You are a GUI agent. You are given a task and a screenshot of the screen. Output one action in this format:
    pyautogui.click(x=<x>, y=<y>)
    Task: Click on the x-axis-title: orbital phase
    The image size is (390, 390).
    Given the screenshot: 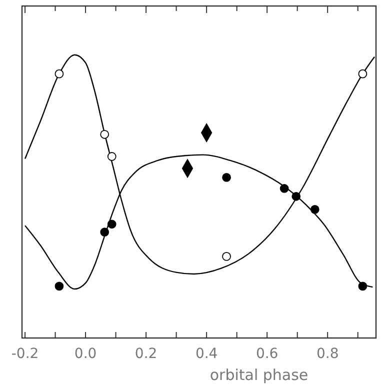 What is the action you would take?
    pyautogui.click(x=259, y=375)
    